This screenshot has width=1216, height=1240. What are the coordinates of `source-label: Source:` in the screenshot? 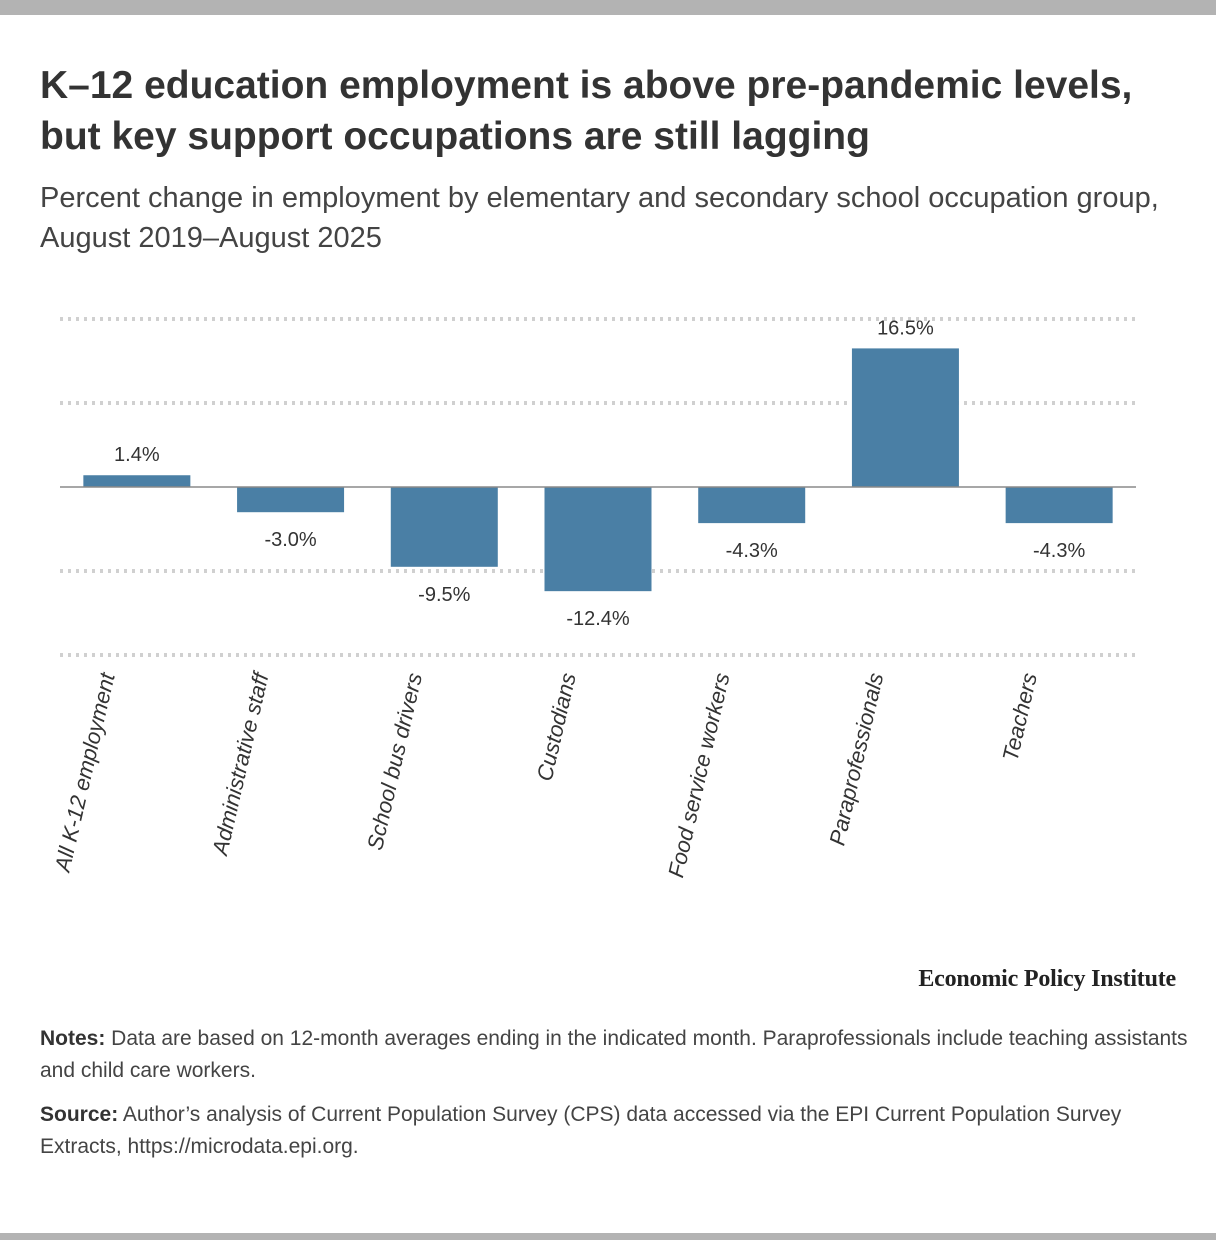 It's located at (79, 1114).